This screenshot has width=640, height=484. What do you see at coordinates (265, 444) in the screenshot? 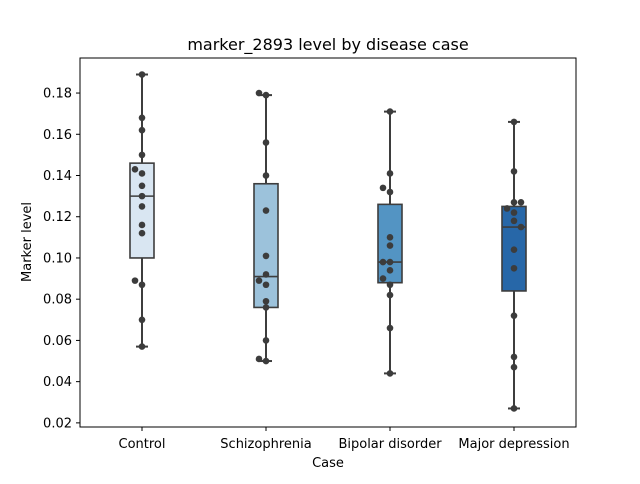
I see `x-tick-label: Schizophrenia` at bounding box center [265, 444].